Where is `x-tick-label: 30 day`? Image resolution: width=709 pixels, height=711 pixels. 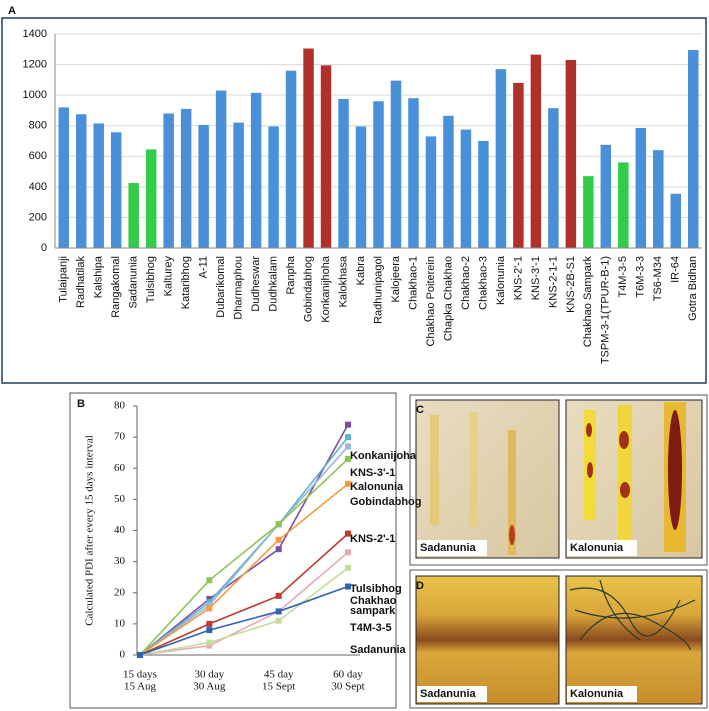 x-tick-label: 30 day is located at coordinates (210, 675).